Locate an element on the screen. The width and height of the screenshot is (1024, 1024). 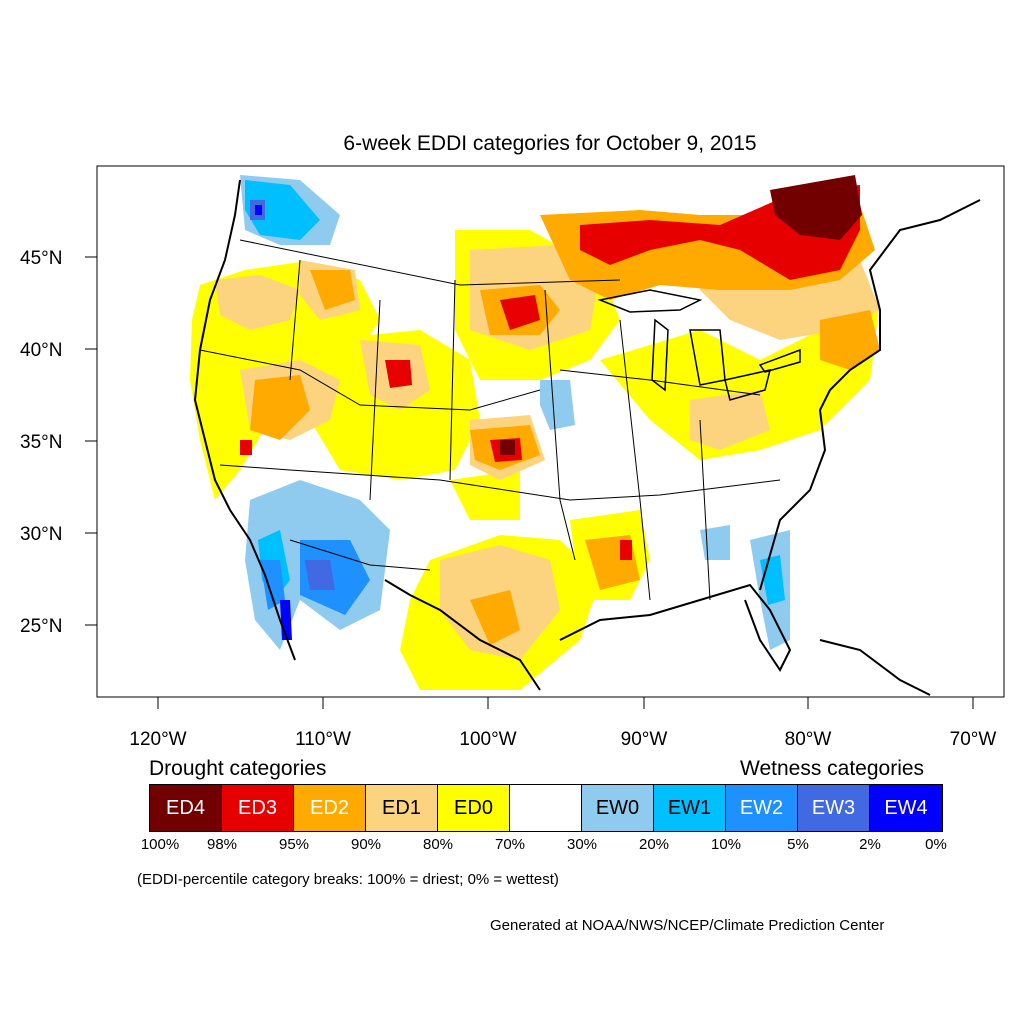
category-legend: ED4 ED3 ED2 ED1 ED0 EW0 EW1 EW2 EW3 EW4 is located at coordinates (546, 808).